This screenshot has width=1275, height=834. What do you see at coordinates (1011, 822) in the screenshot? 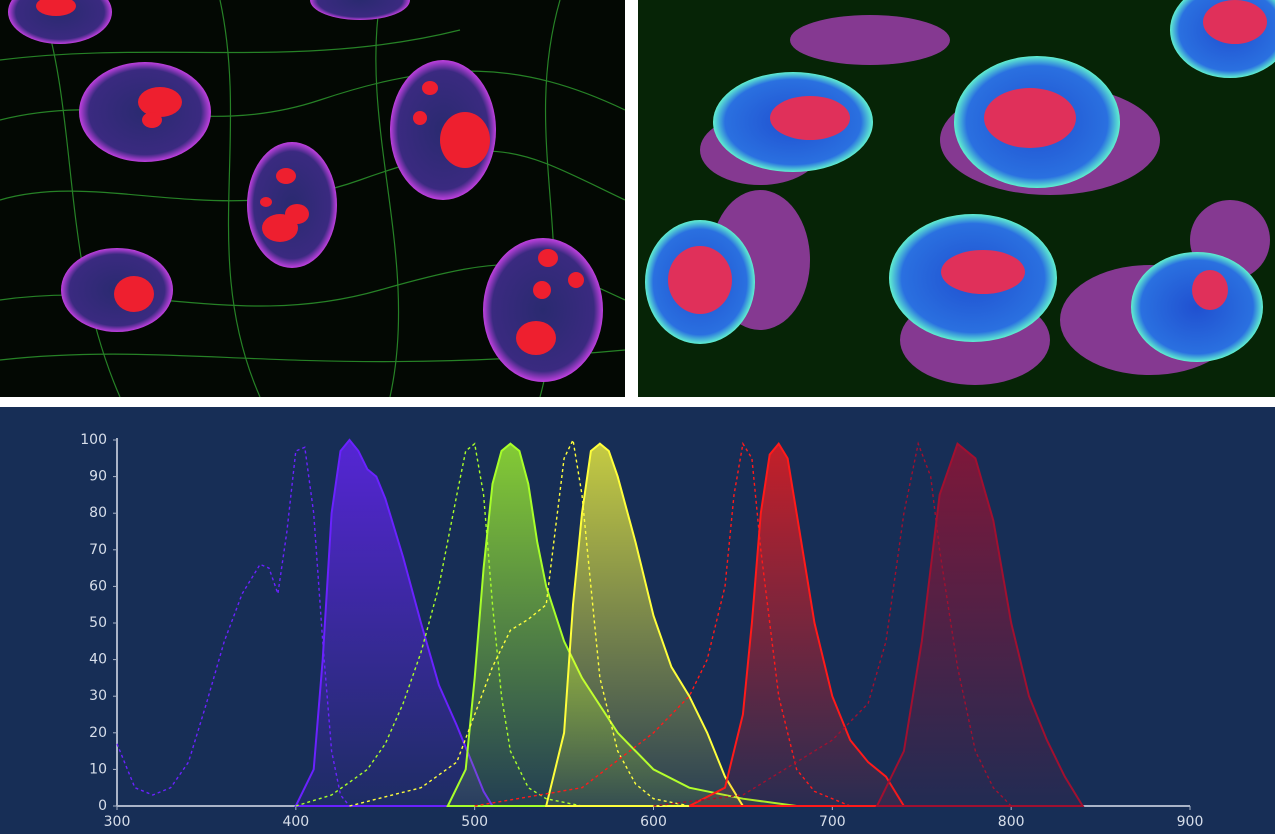
I see `x-tick-label: 800` at bounding box center [1011, 822].